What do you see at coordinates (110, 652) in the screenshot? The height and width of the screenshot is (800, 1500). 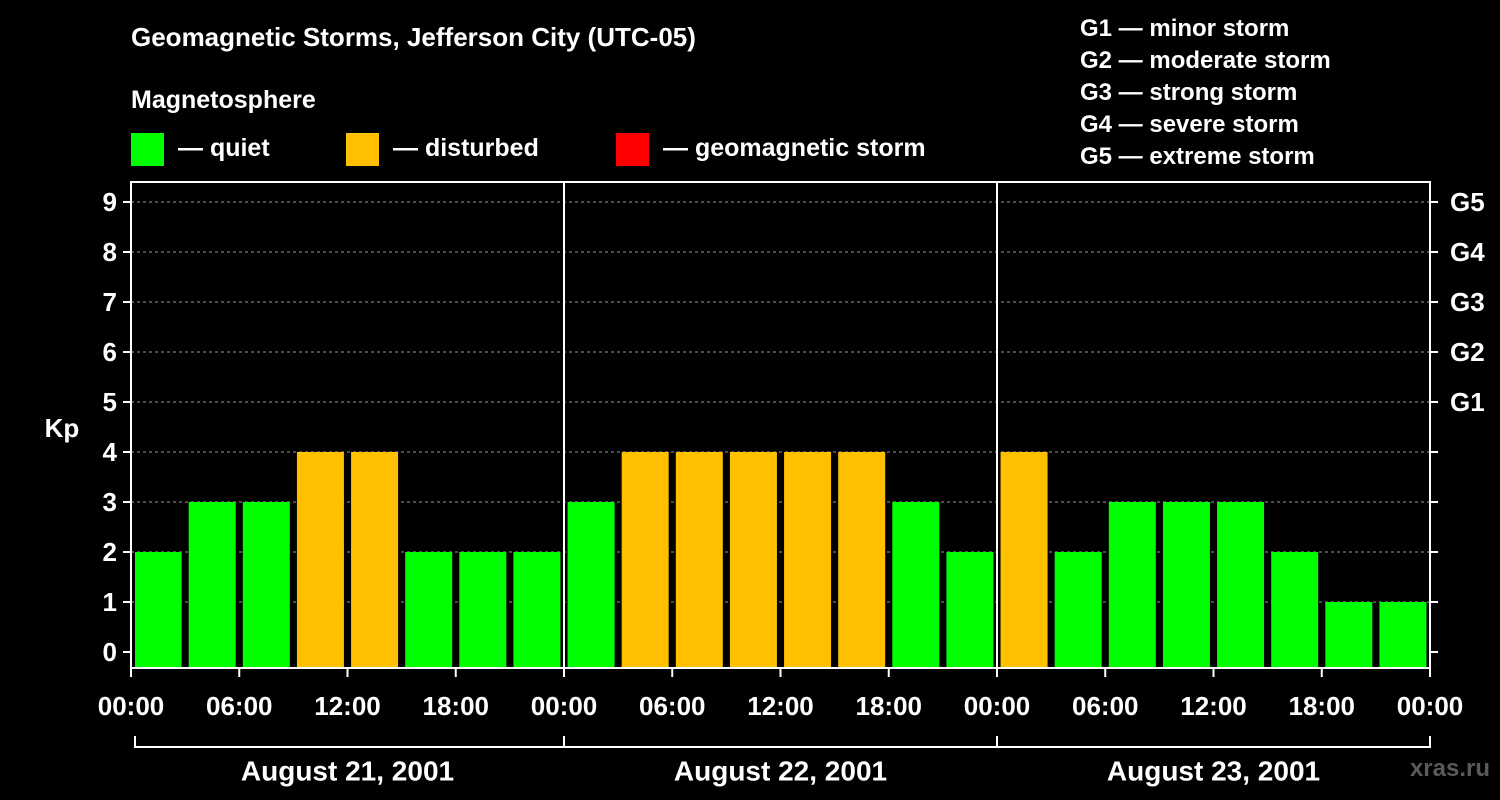 I see `y-tick-label: 0` at bounding box center [110, 652].